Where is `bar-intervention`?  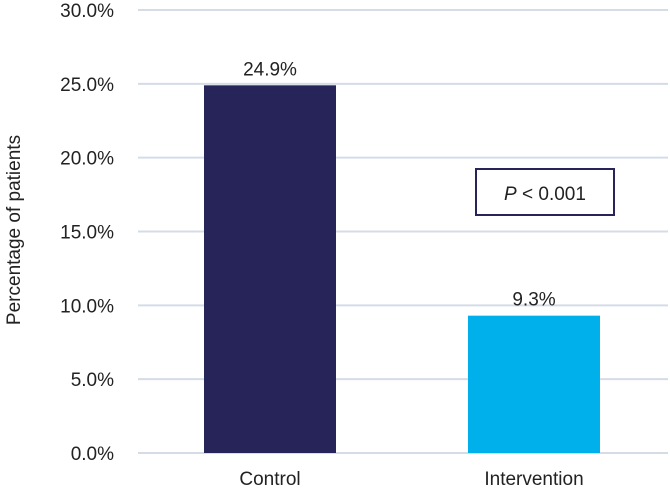 bar-intervention is located at coordinates (534, 384).